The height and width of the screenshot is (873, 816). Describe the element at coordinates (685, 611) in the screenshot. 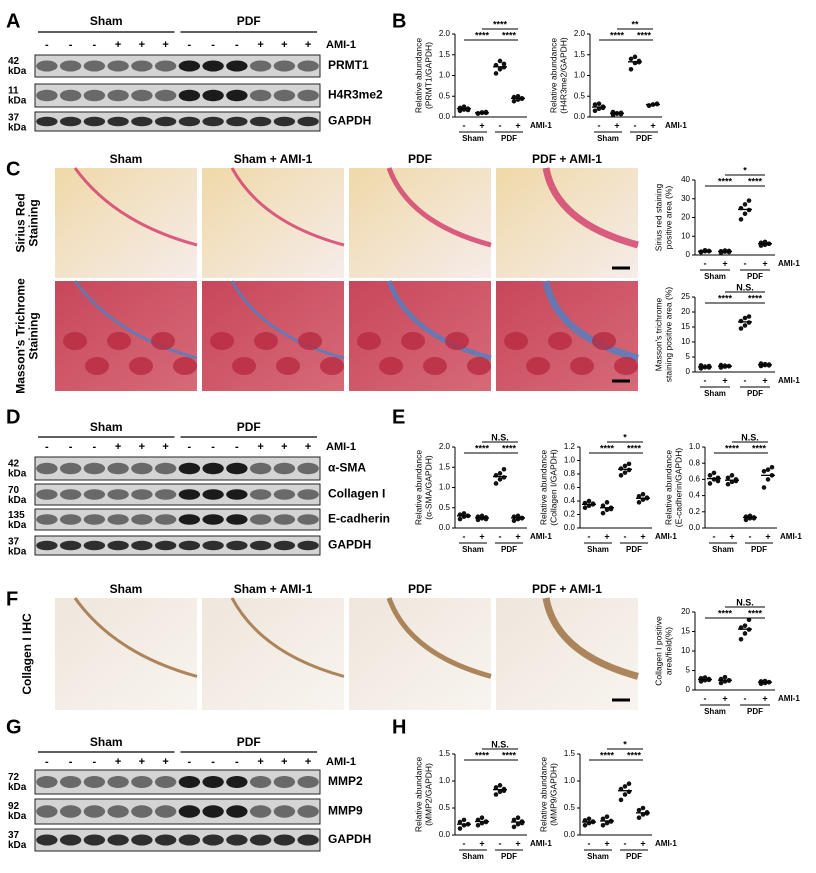

I see `y-tick-label: 20` at that location.